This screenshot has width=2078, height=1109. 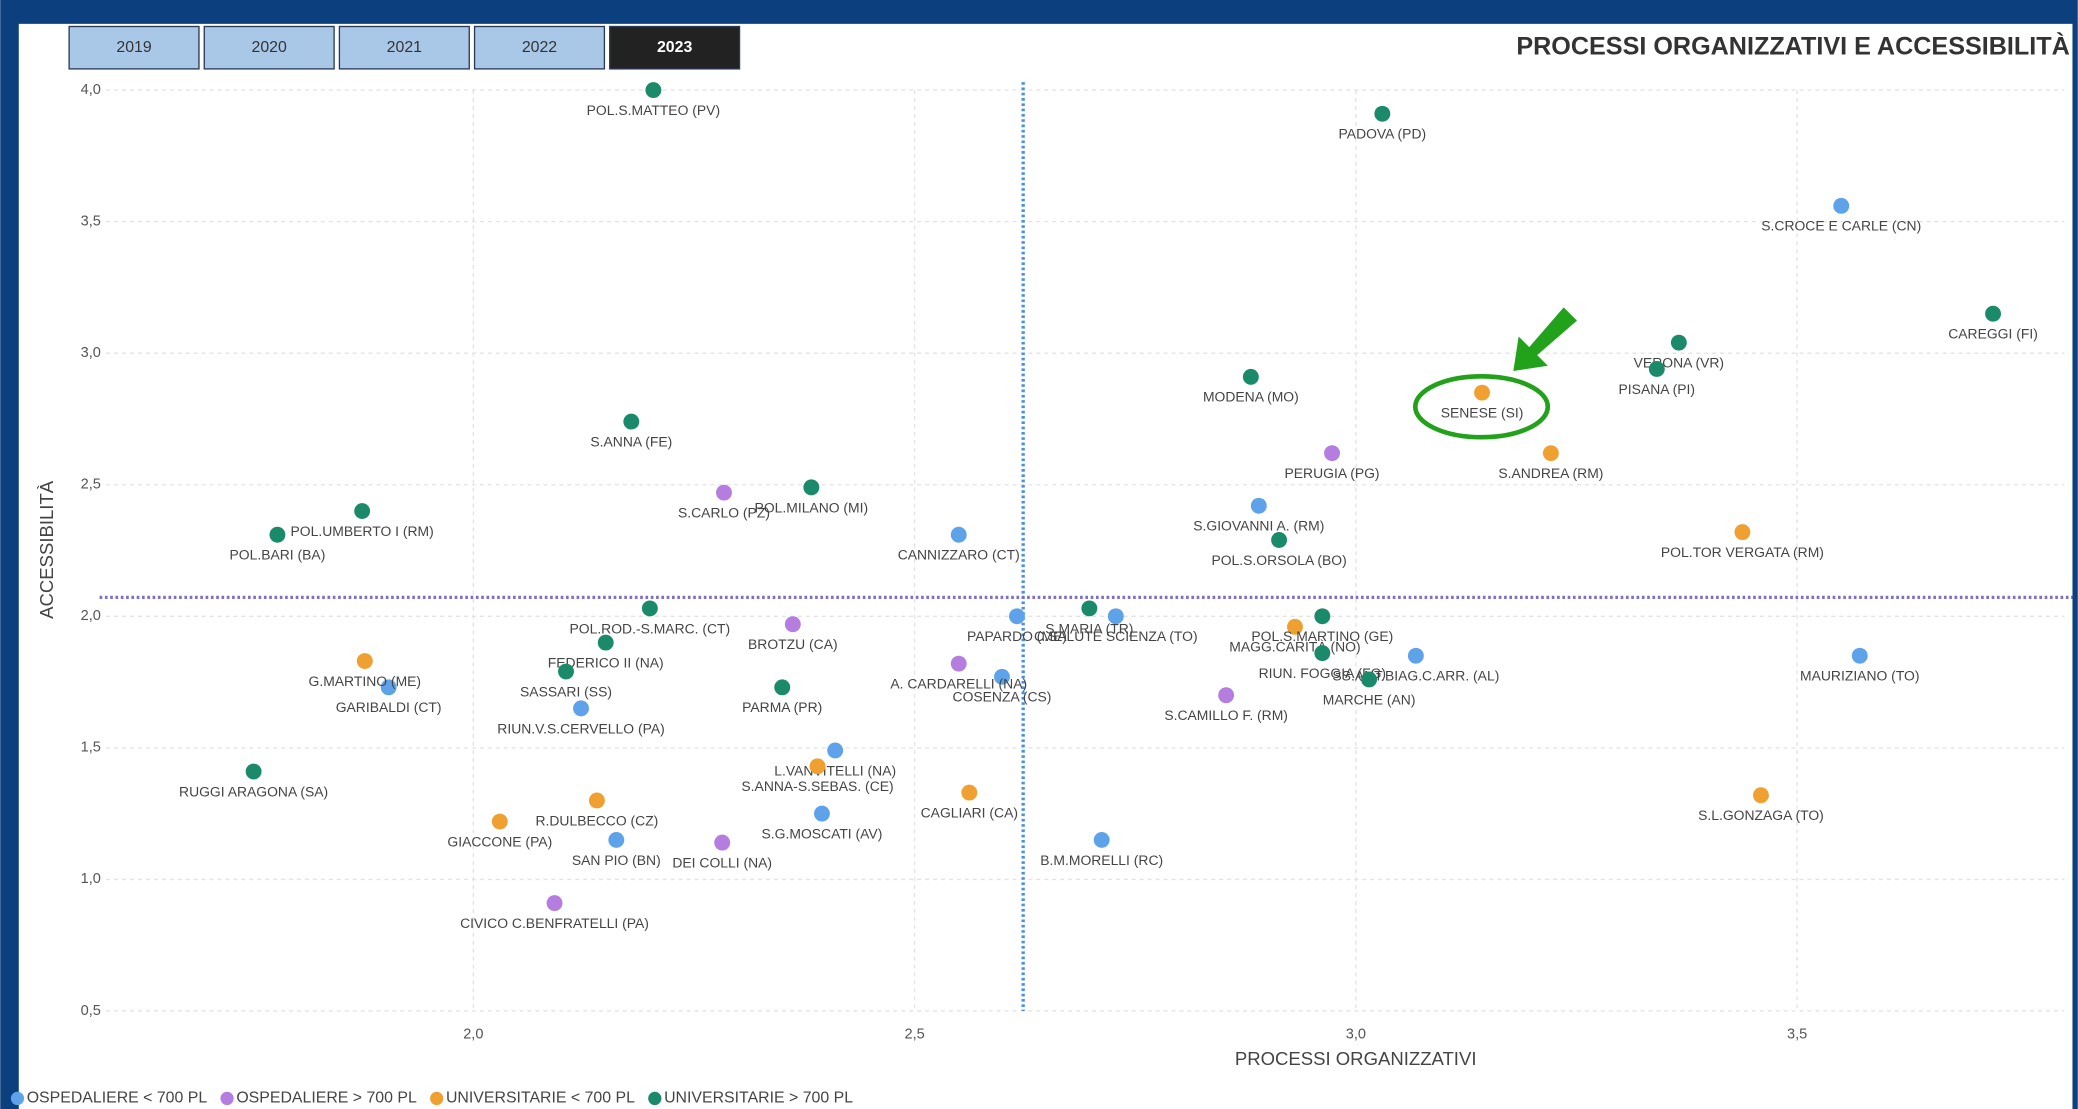 What do you see at coordinates (1859, 676) in the screenshot?
I see `point-label: MAURIZIANO (TO)` at bounding box center [1859, 676].